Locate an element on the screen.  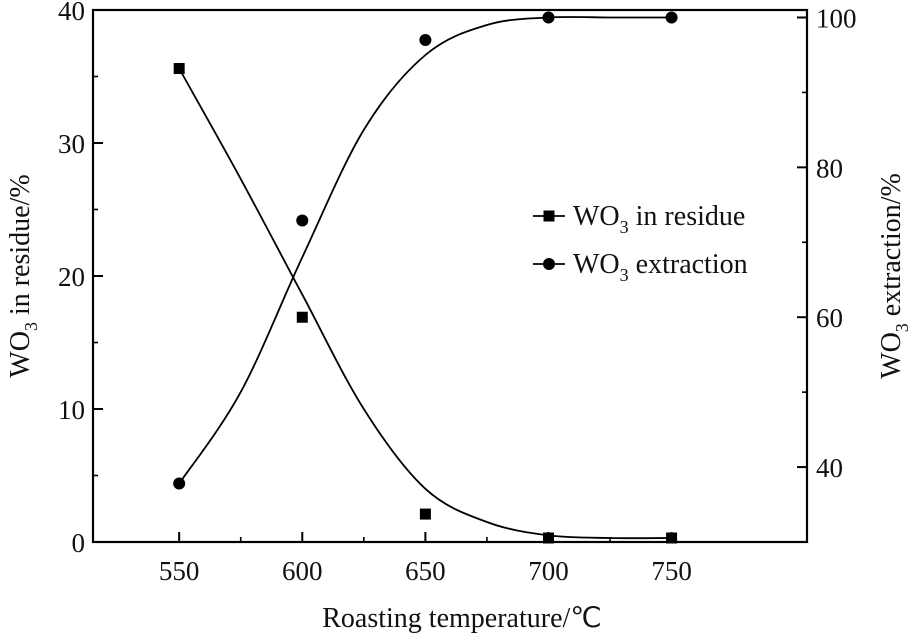
legend-square-marker is located at coordinates (549, 216).